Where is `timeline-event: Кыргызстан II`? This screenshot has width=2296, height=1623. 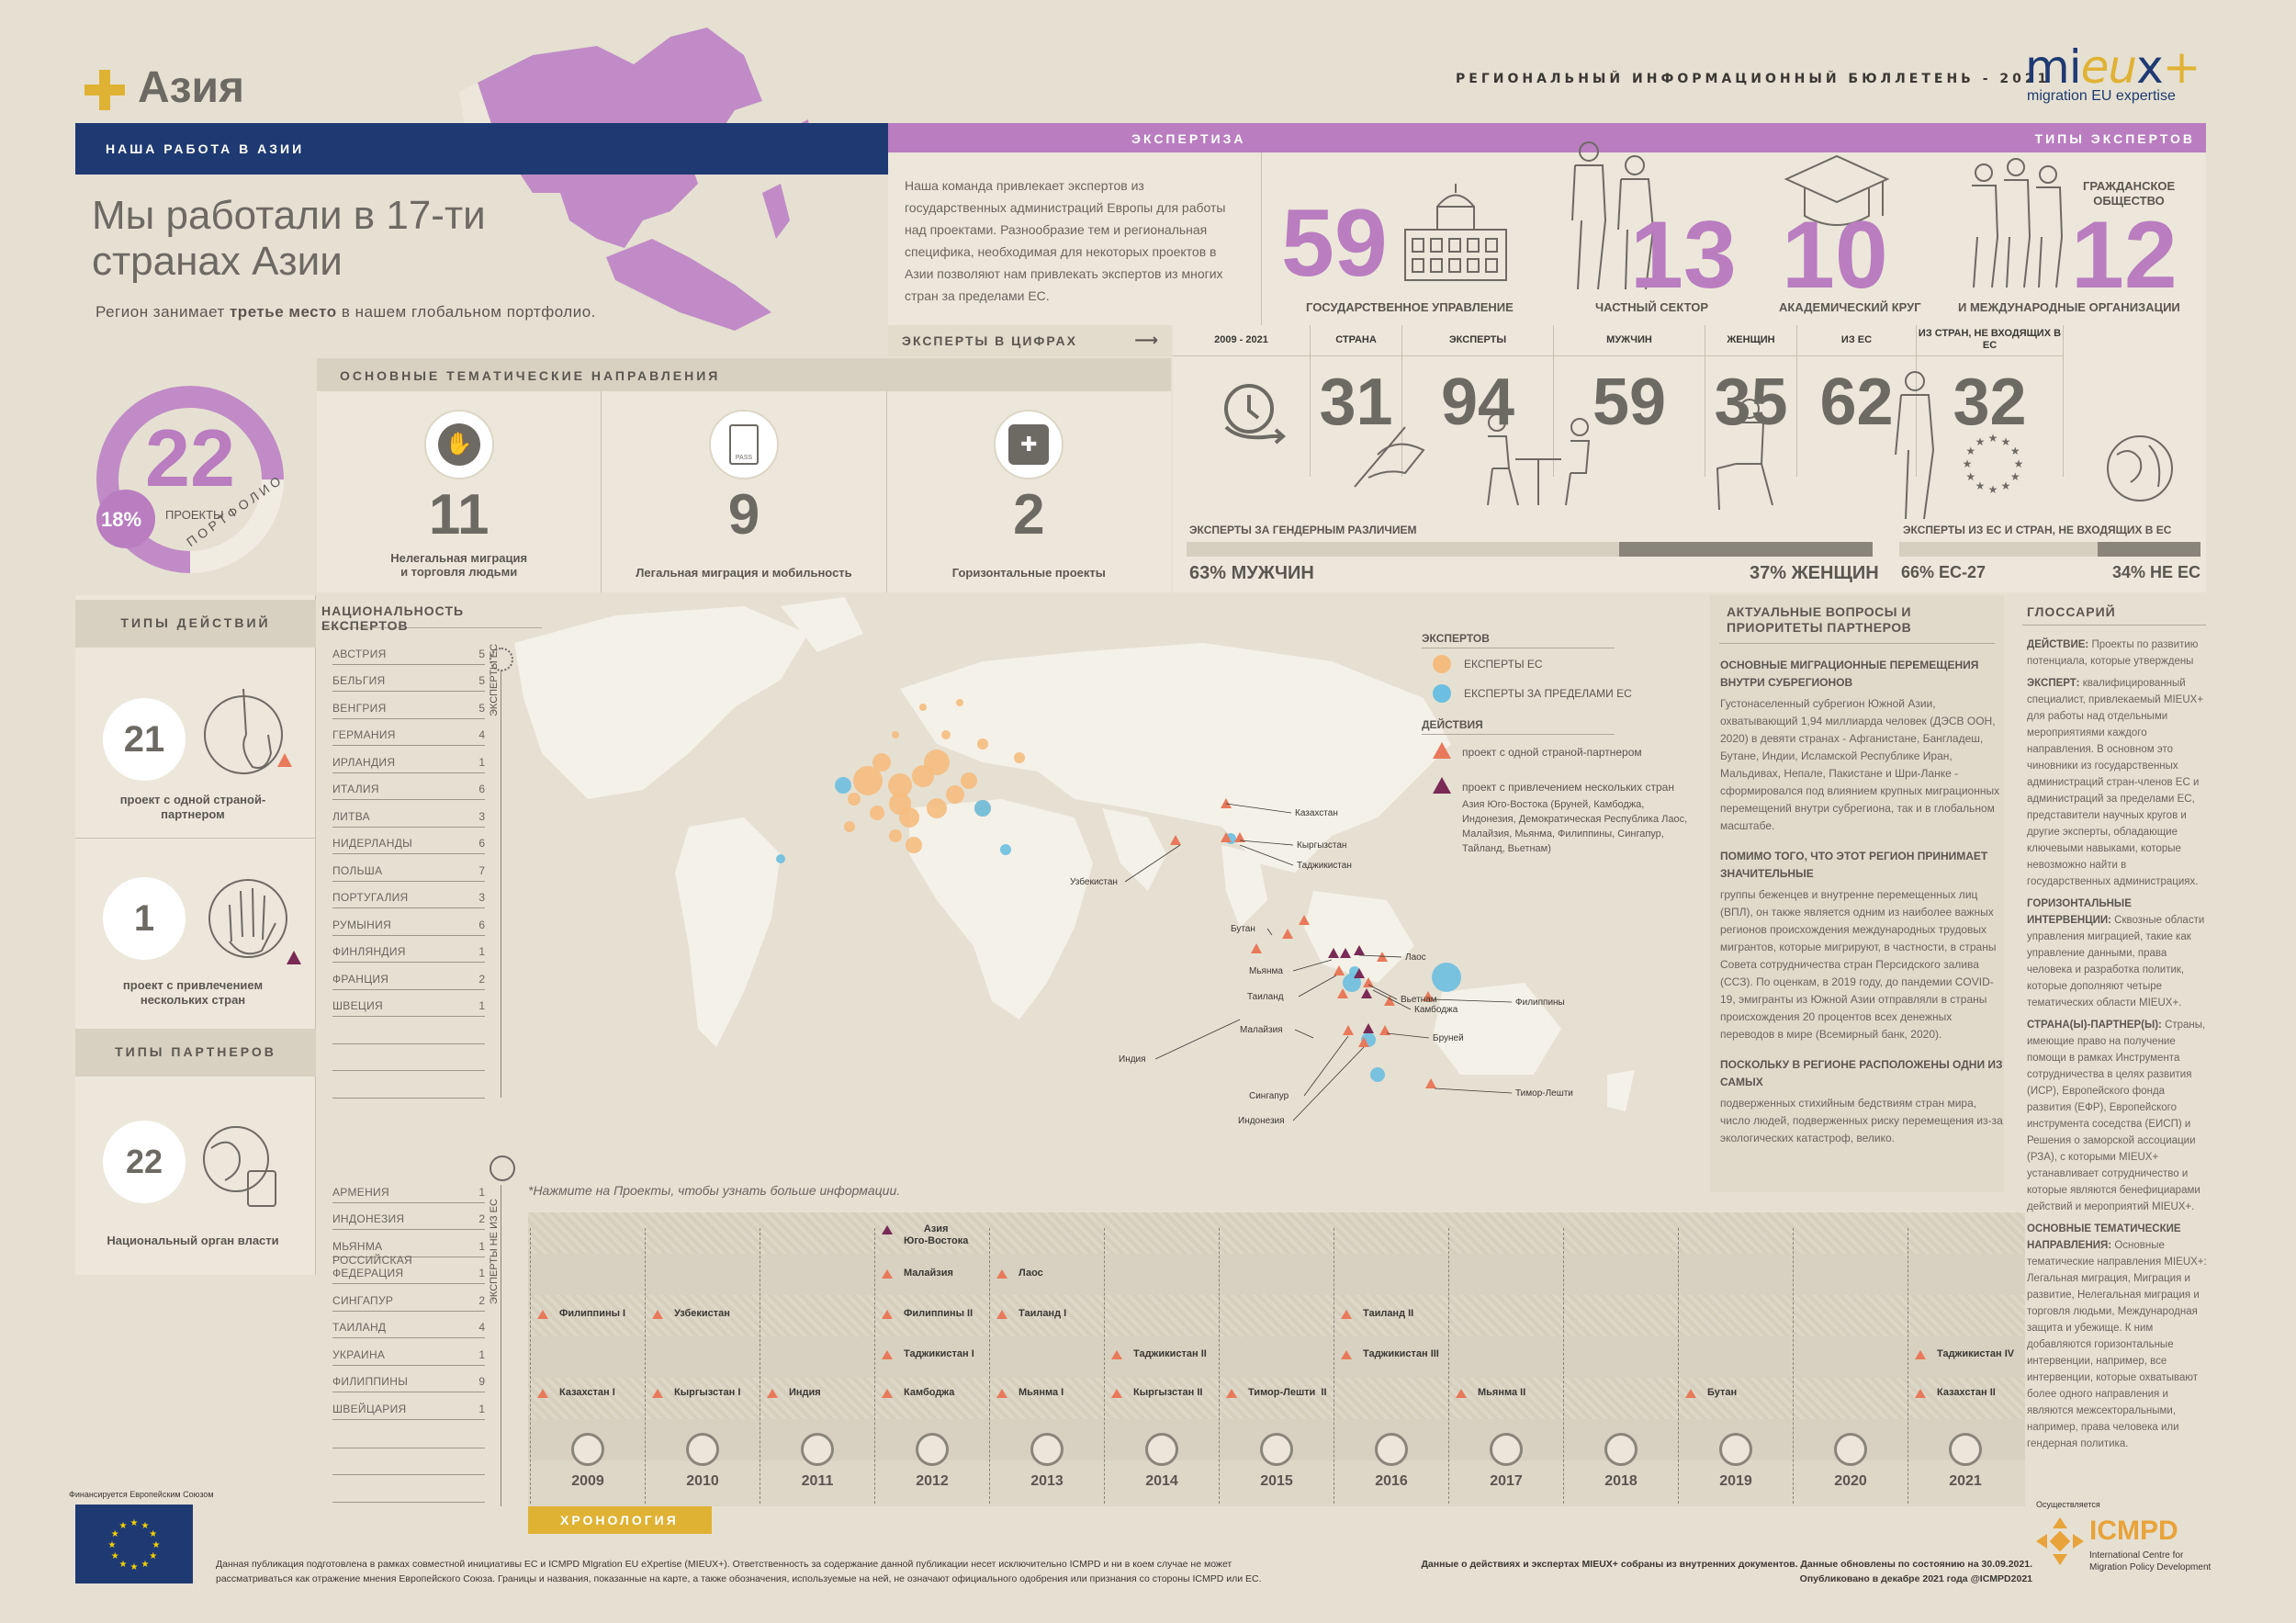 timeline-event: Кыргызстан II is located at coordinates (1165, 1393).